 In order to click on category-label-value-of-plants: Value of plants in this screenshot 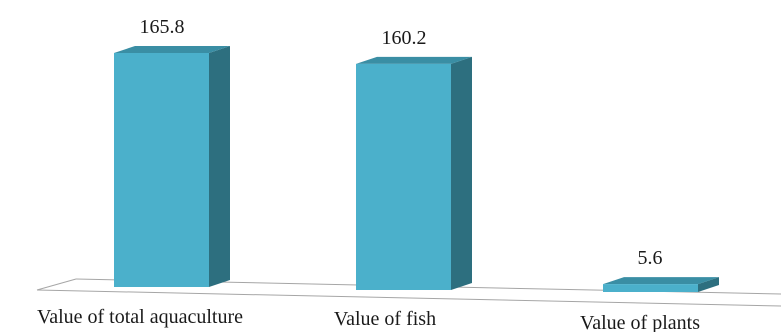, I will do `click(640, 322)`.